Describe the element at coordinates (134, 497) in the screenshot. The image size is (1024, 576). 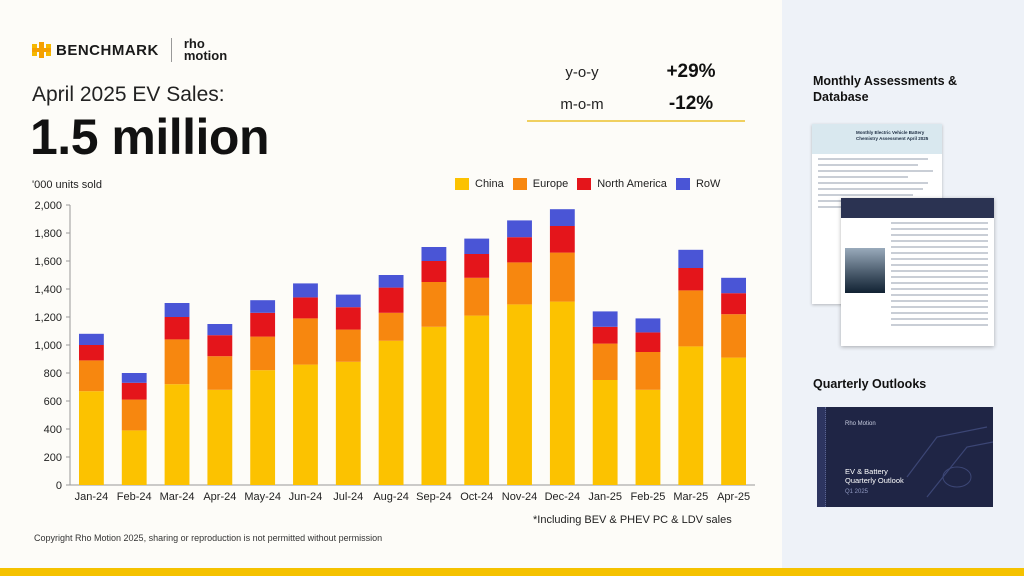
I see `x-tick-label: Feb-24` at that location.